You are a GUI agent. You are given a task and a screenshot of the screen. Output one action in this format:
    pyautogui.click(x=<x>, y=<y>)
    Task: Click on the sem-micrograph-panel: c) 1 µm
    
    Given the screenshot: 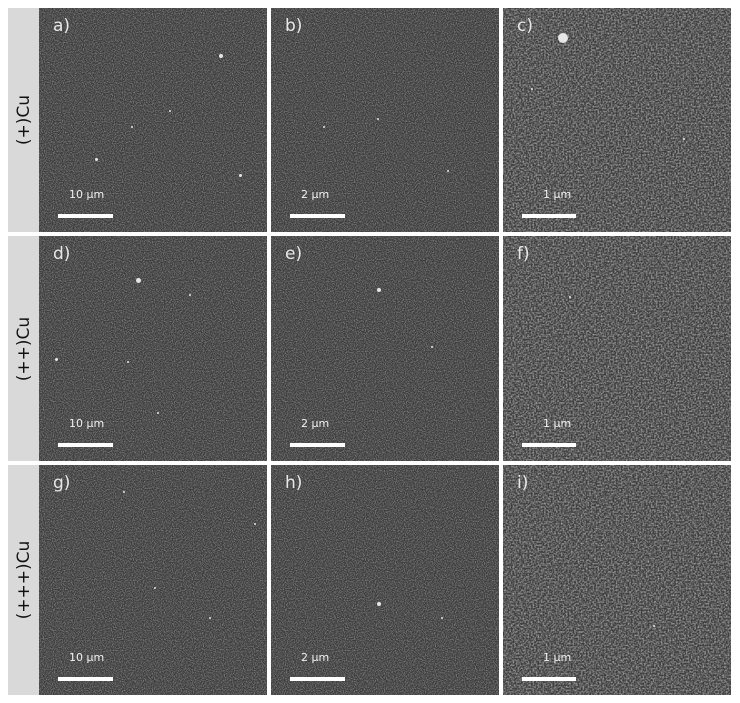 What is the action you would take?
    pyautogui.click(x=617, y=120)
    